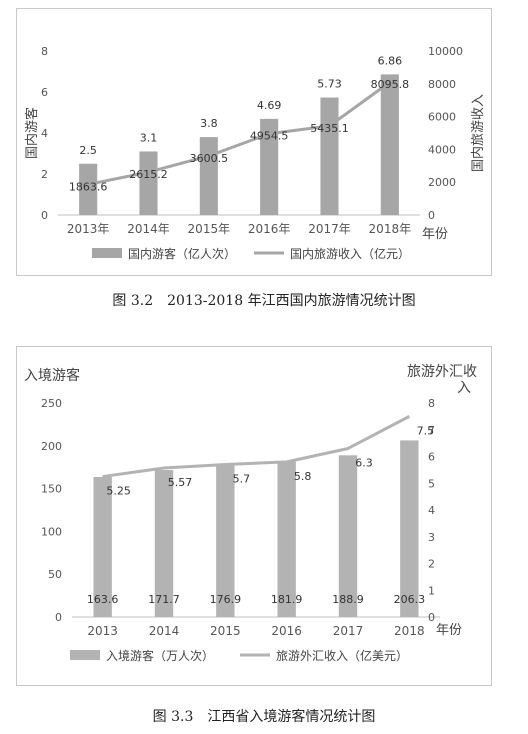  Describe the element at coordinates (88, 229) in the screenshot. I see `x-tick-label: 2013年` at that location.